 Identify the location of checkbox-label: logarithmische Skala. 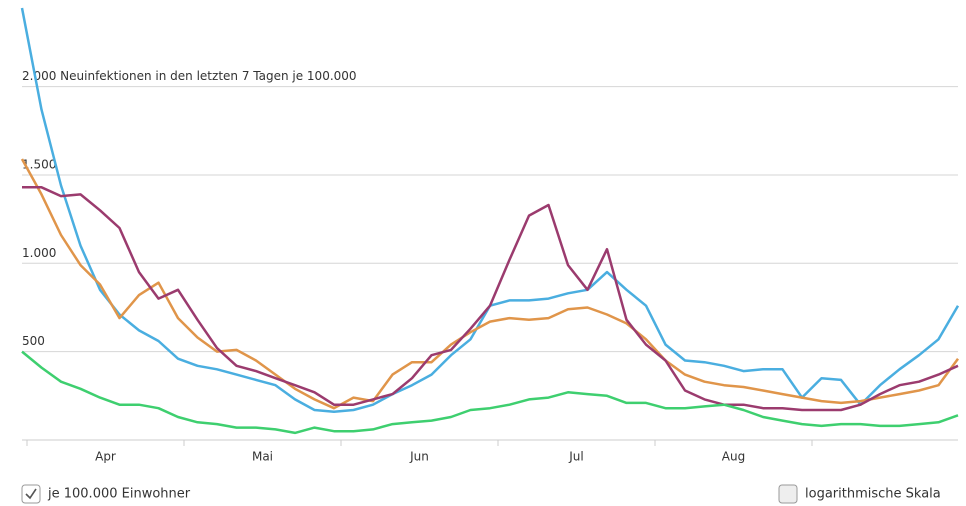
(873, 494).